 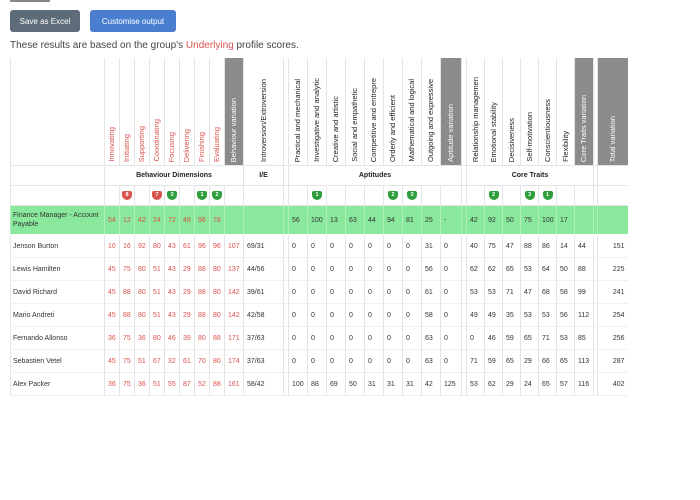 I want to click on score-cell: 71, so click(x=475, y=361).